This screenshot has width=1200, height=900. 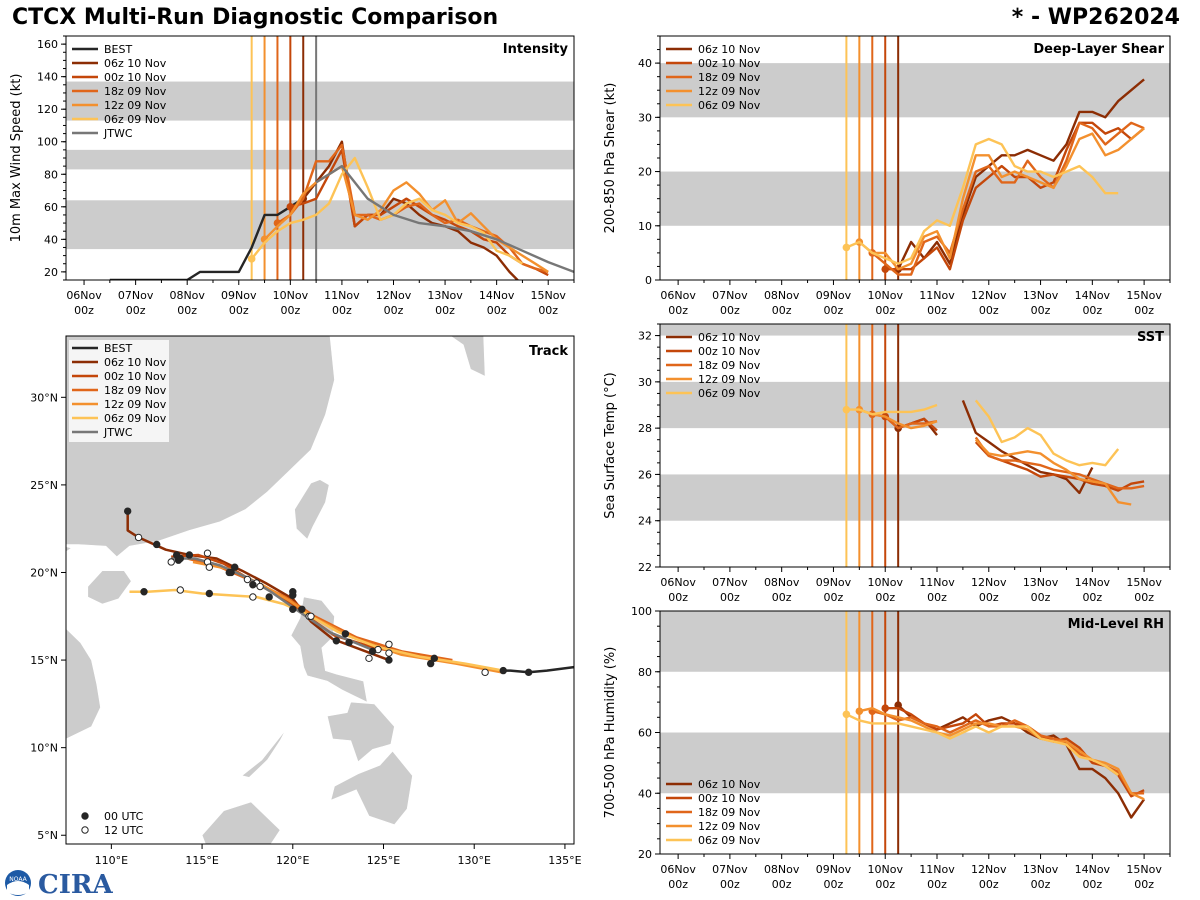 What do you see at coordinates (915, 445) in the screenshot?
I see `sst-frame` at bounding box center [915, 445].